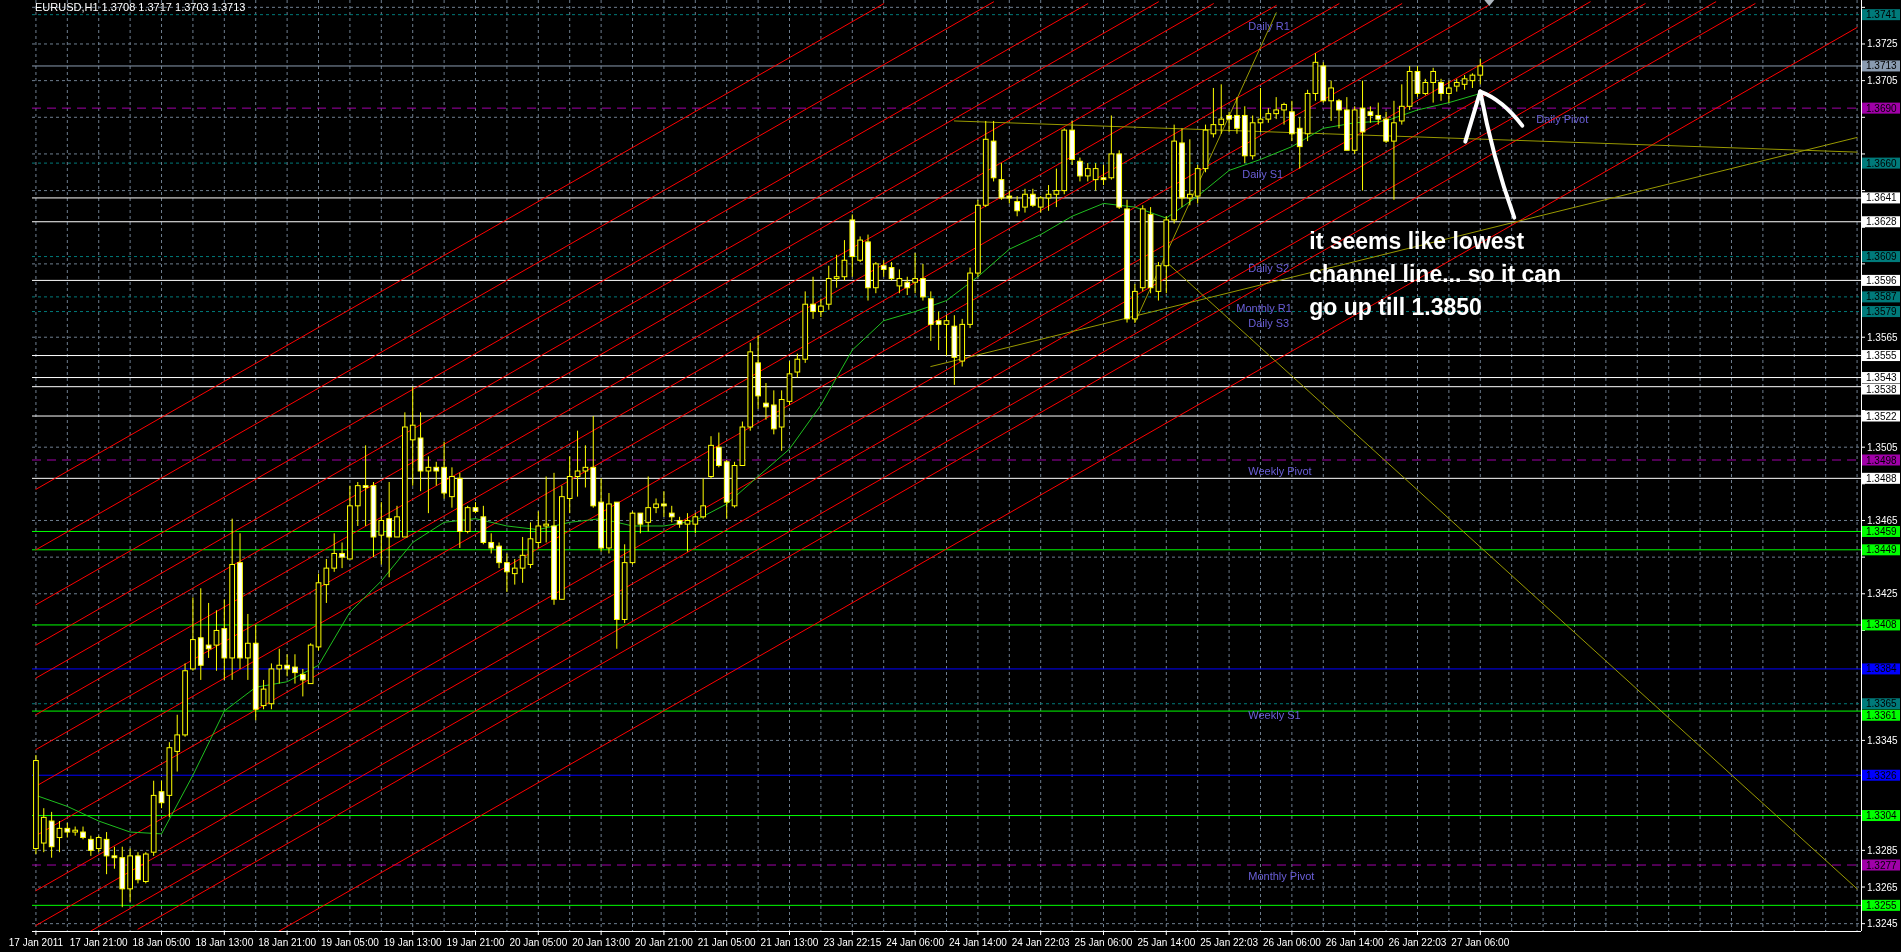 The height and width of the screenshot is (952, 1901). I want to click on ref-line-label: 1.3361, so click(1882, 715).